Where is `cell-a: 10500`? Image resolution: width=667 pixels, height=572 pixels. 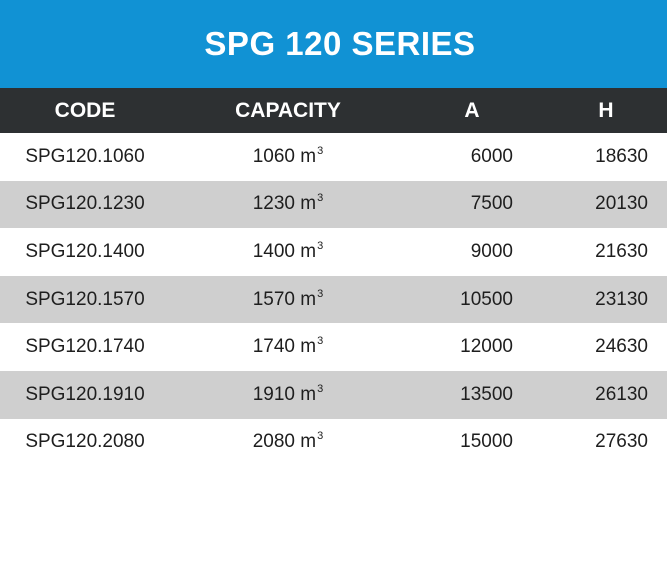
cell-a: 10500 is located at coordinates (466, 300).